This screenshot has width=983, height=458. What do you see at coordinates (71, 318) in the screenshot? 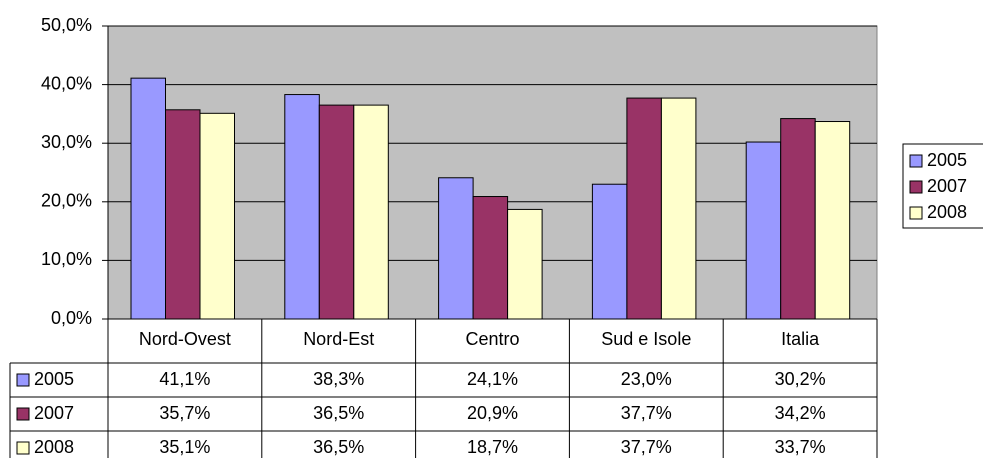
I see `y-tick-label: 0,0%` at bounding box center [71, 318].